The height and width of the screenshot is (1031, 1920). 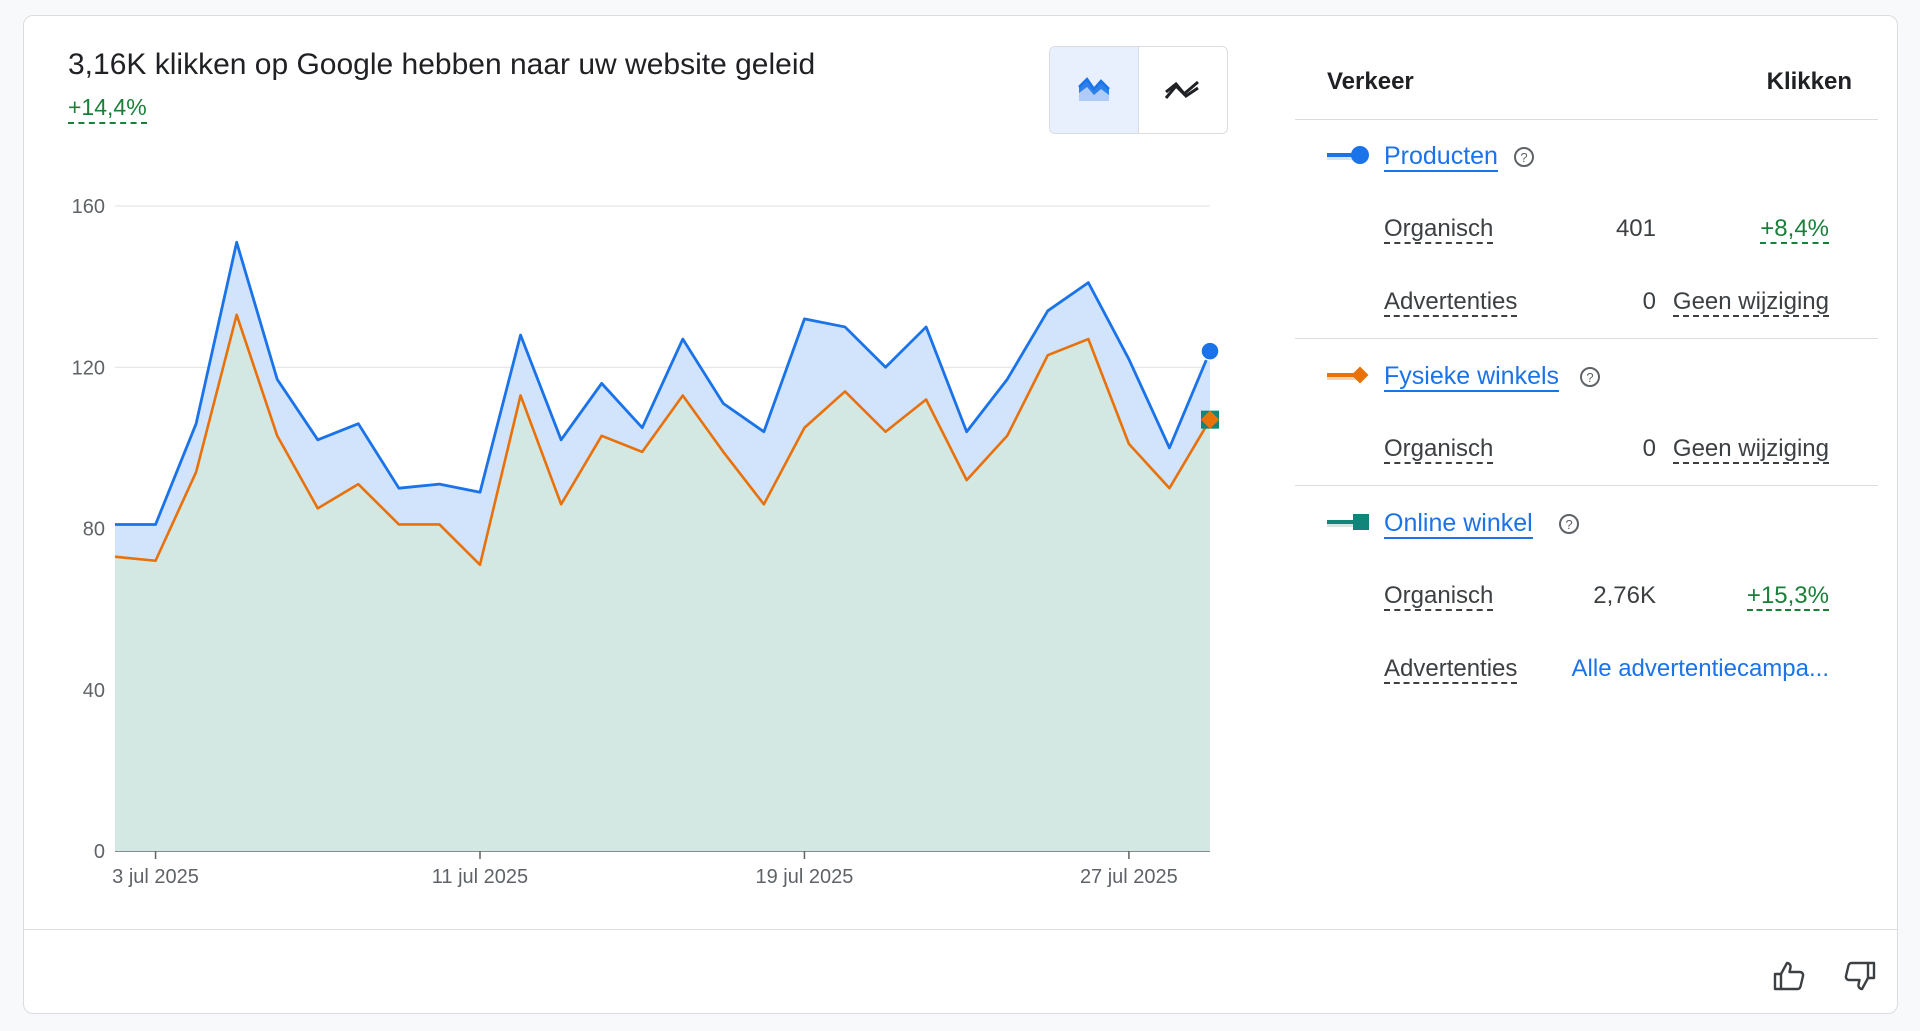 I want to click on line-square-icon, so click(x=1348, y=522).